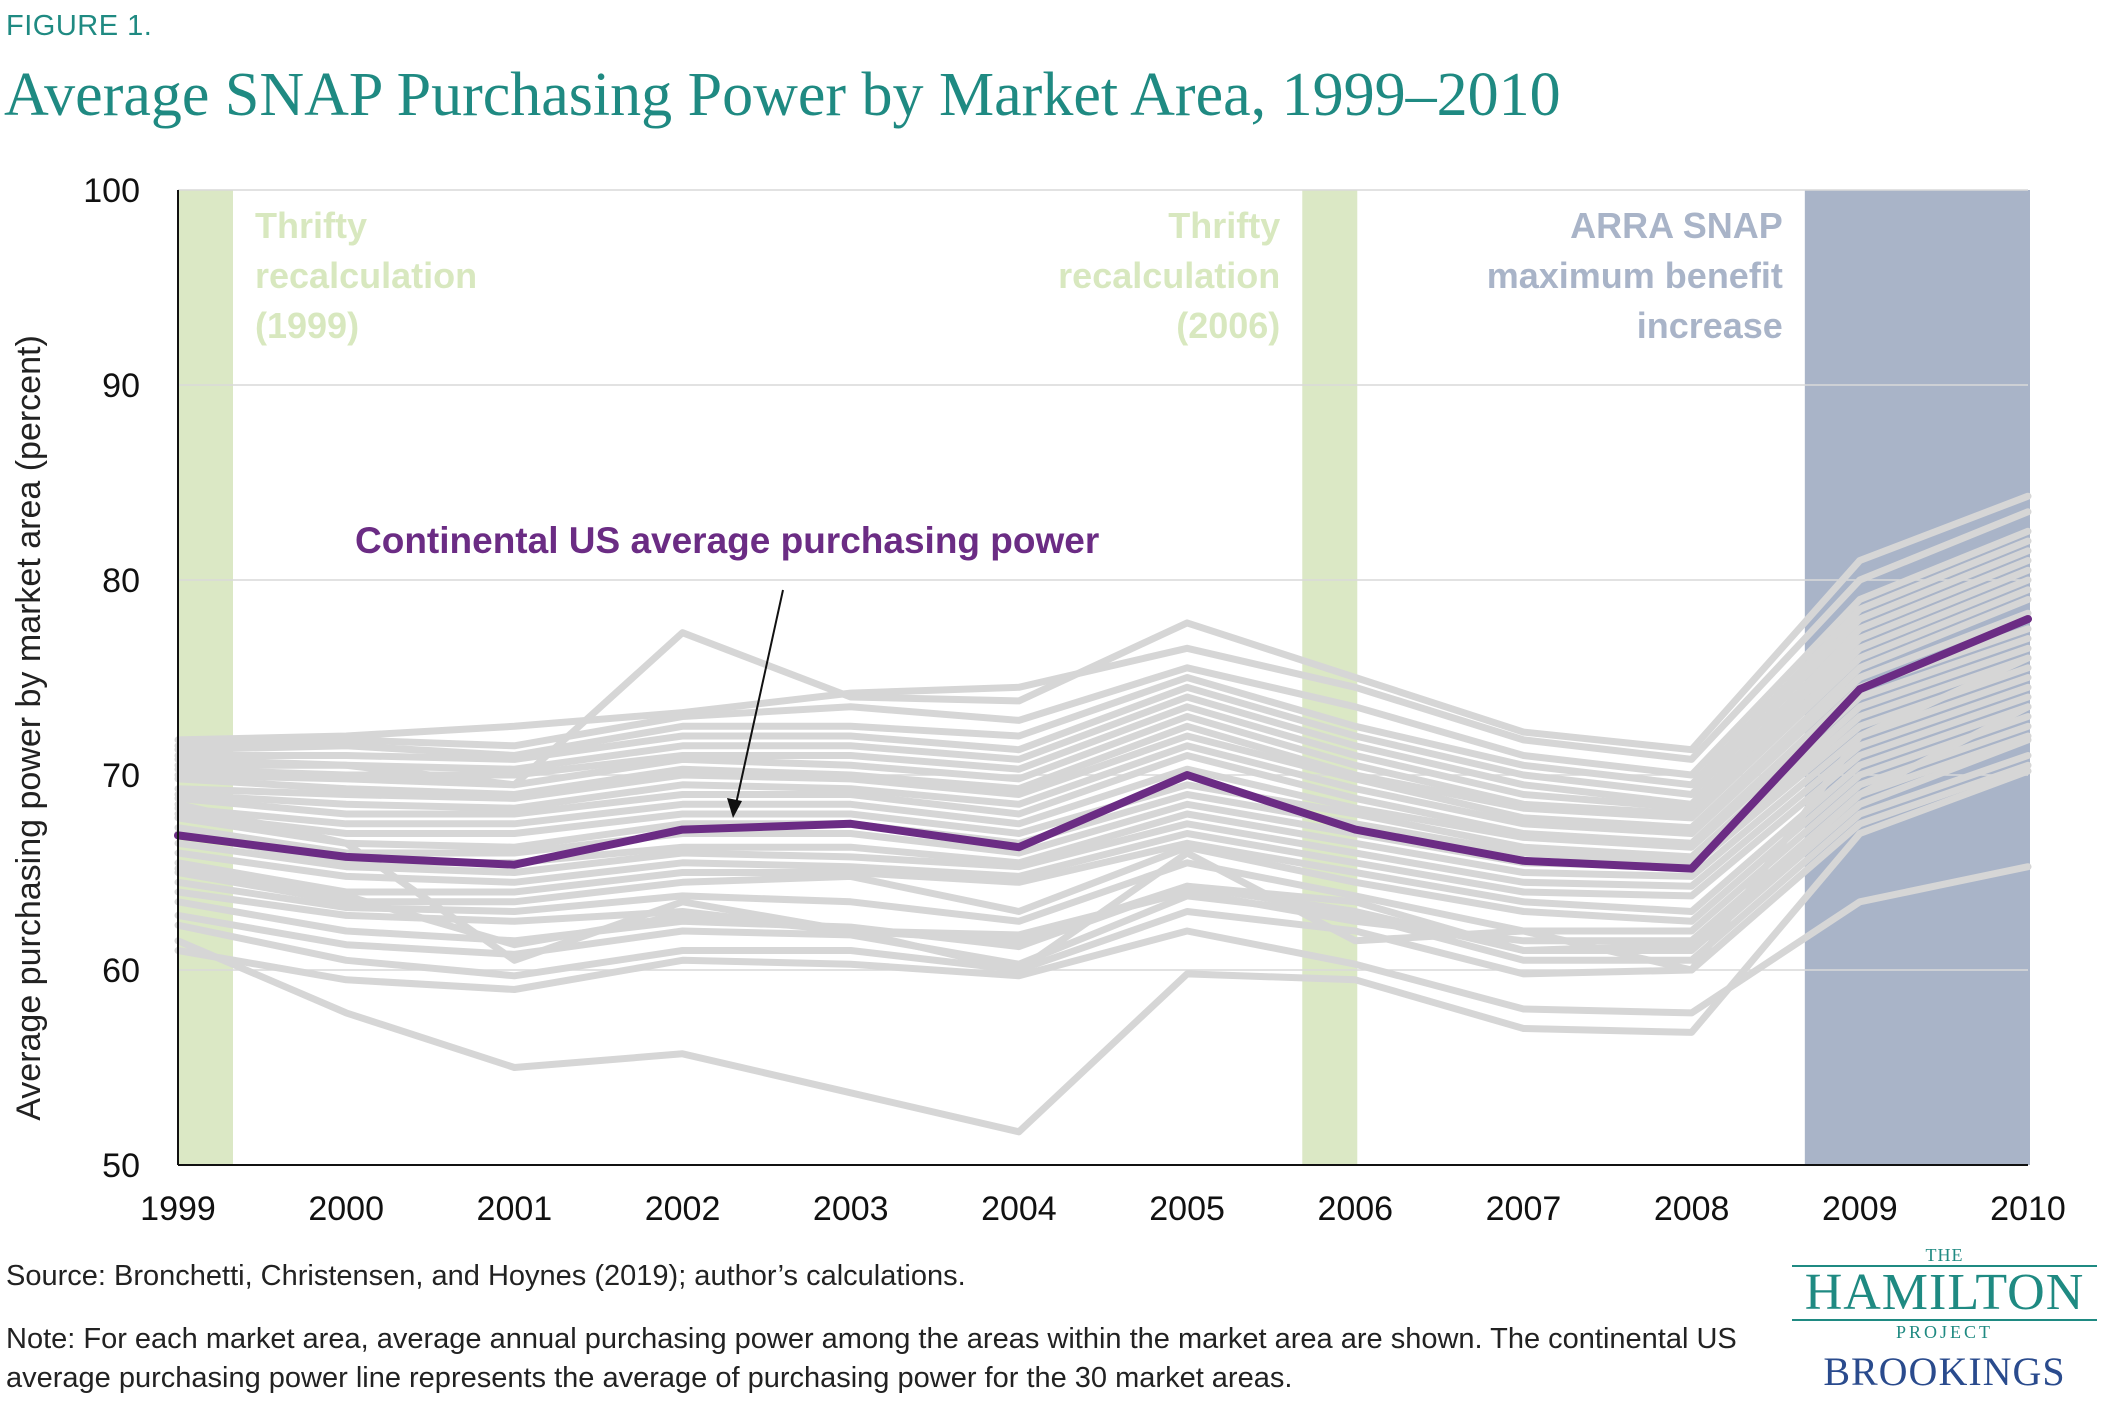 This screenshot has width=2105, height=1426. I want to click on annotation-arrowhead, so click(734, 808).